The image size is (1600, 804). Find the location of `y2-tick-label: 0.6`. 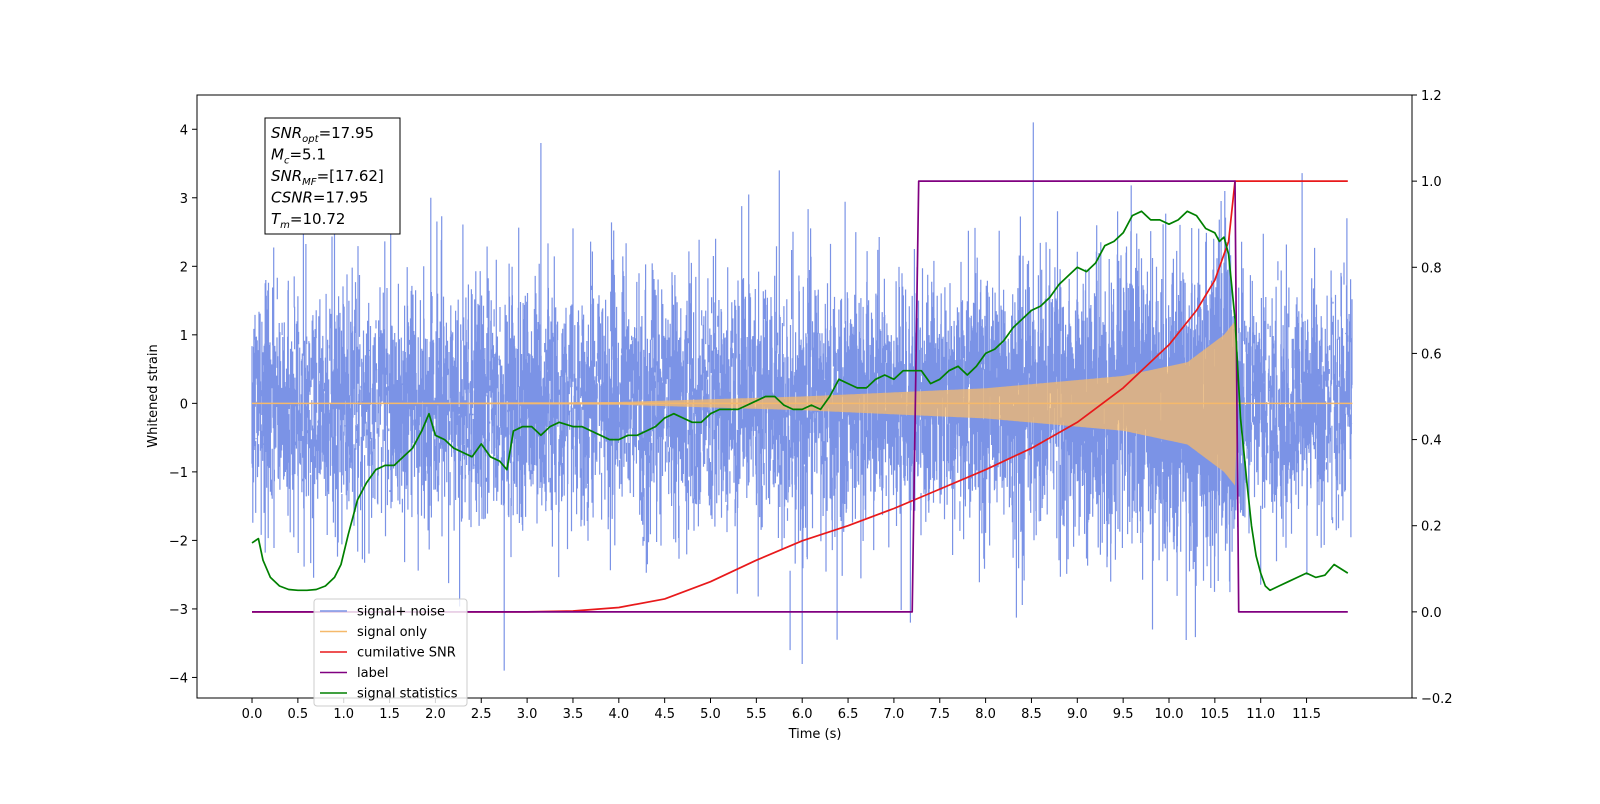

y2-tick-label: 0.6 is located at coordinates (1431, 354).